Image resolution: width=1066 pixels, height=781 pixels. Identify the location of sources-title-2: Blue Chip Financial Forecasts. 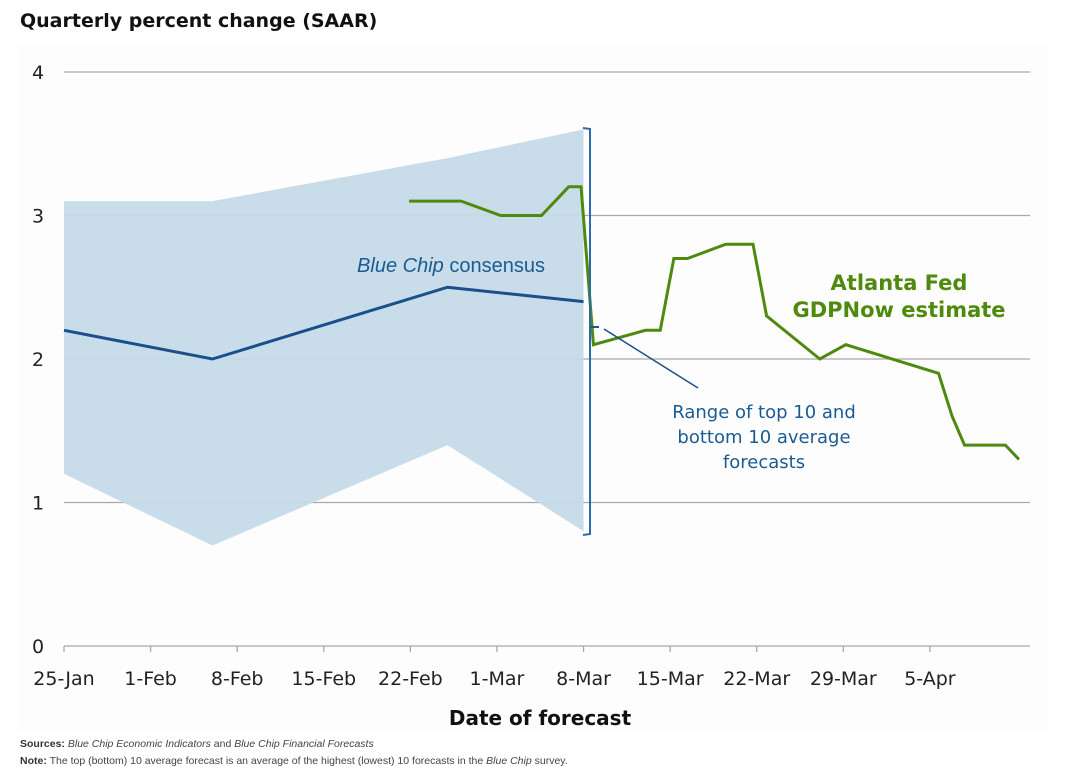
(304, 744).